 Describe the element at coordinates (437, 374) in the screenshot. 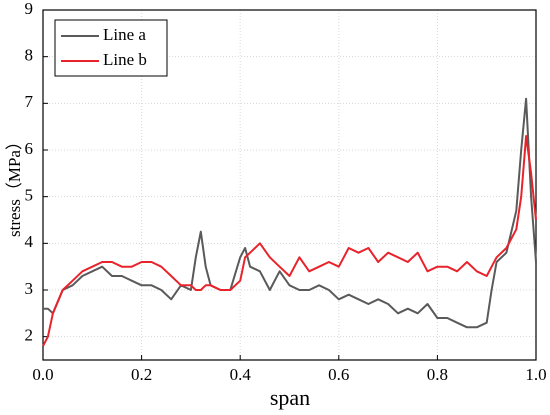

I see `x-tick-label: 0.8` at that location.